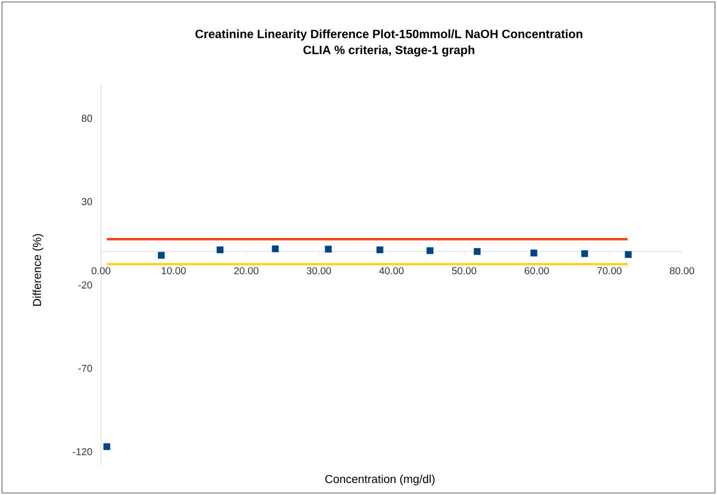 The height and width of the screenshot is (495, 717). What do you see at coordinates (388, 43) in the screenshot?
I see `chart-title: Creatinine Linearity Difference Plot-150mmol/L NaOH Concentration CLIA % criteria, Stage-1 graph` at bounding box center [388, 43].